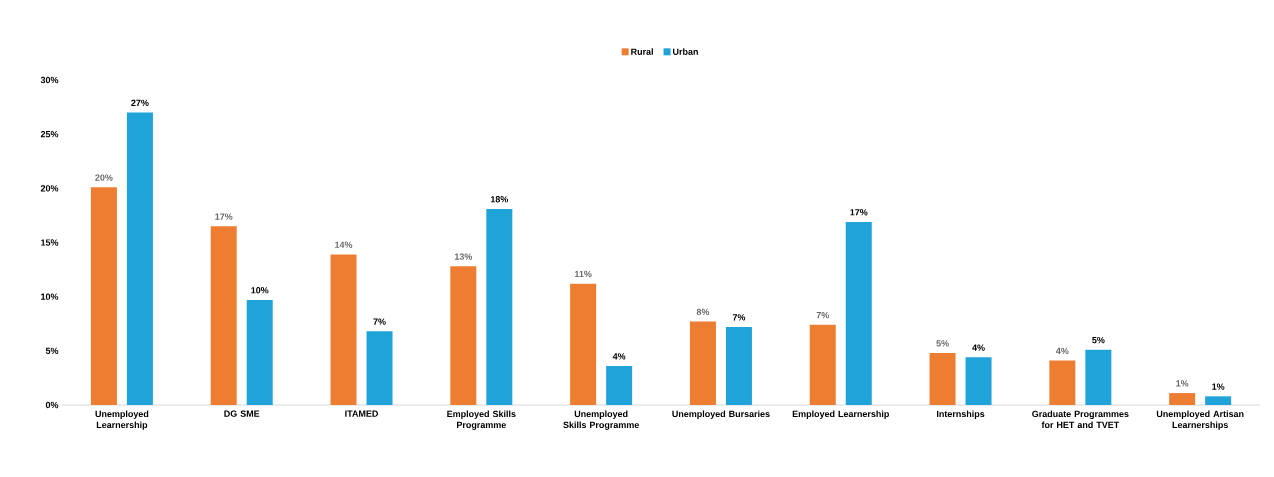  I want to click on y-tick-label: 30%, so click(49, 80).